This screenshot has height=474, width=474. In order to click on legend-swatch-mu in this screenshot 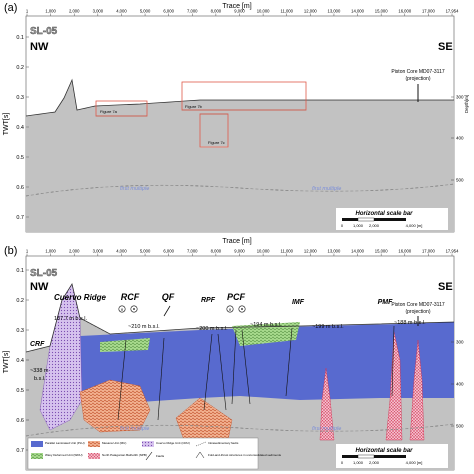, I will do `click(94, 444)`.